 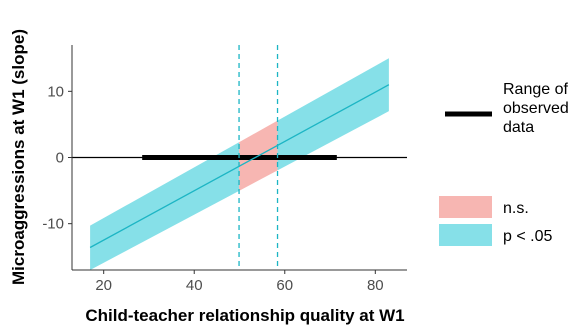 What do you see at coordinates (194, 285) in the screenshot?
I see `x-tick-label: 40` at bounding box center [194, 285].